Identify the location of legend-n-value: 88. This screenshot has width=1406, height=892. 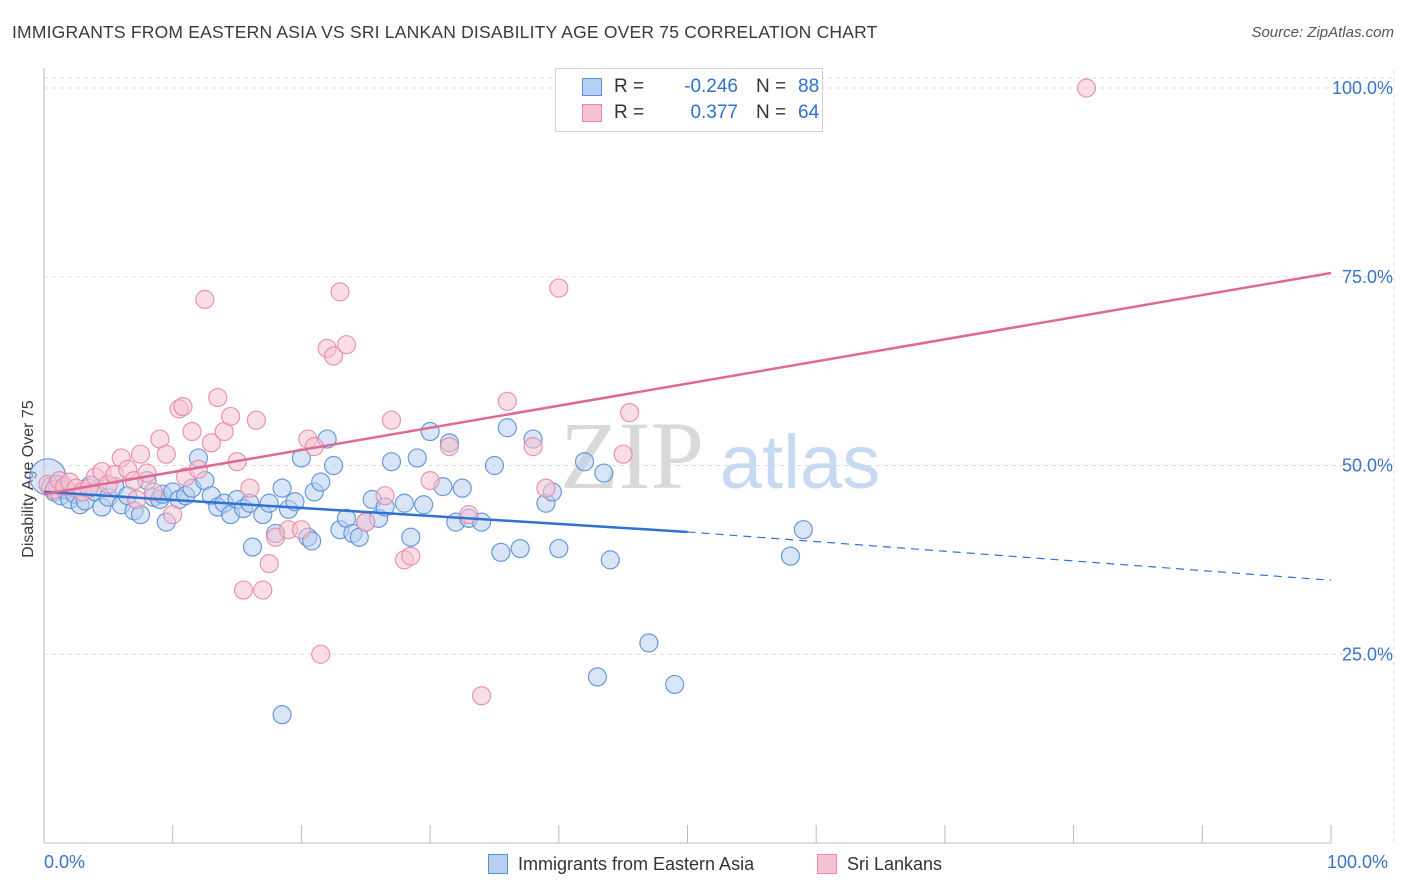
(809, 86).